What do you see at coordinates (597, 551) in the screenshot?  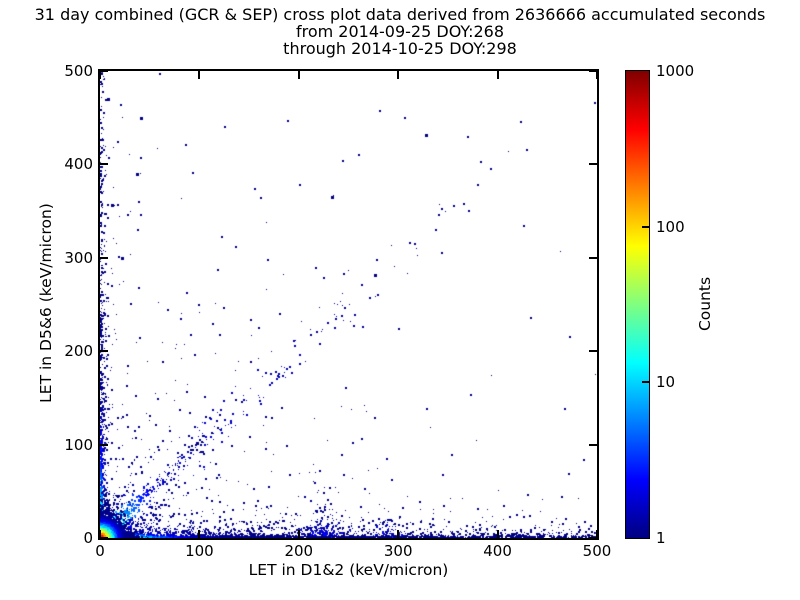 I see `x-tick-label: 500` at bounding box center [597, 551].